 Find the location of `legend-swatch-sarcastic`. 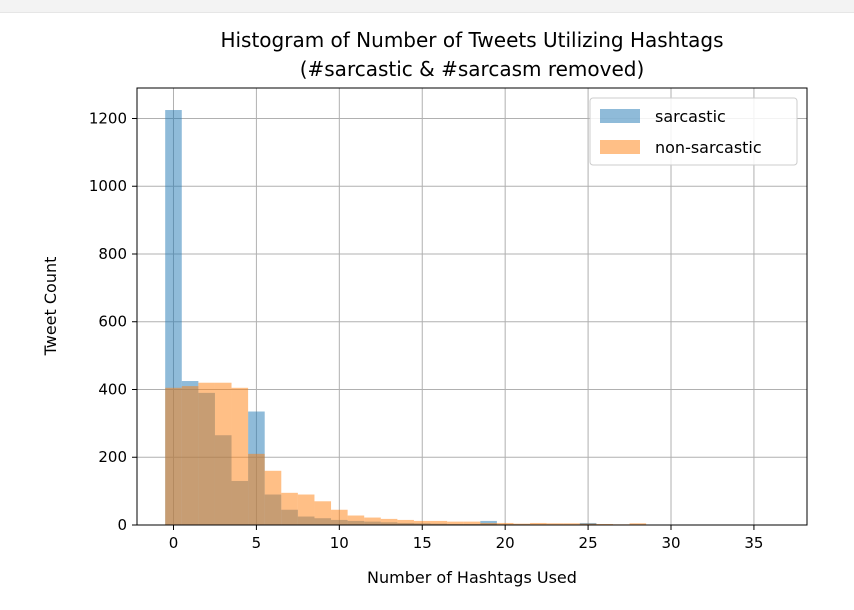

legend-swatch-sarcastic is located at coordinates (620, 116).